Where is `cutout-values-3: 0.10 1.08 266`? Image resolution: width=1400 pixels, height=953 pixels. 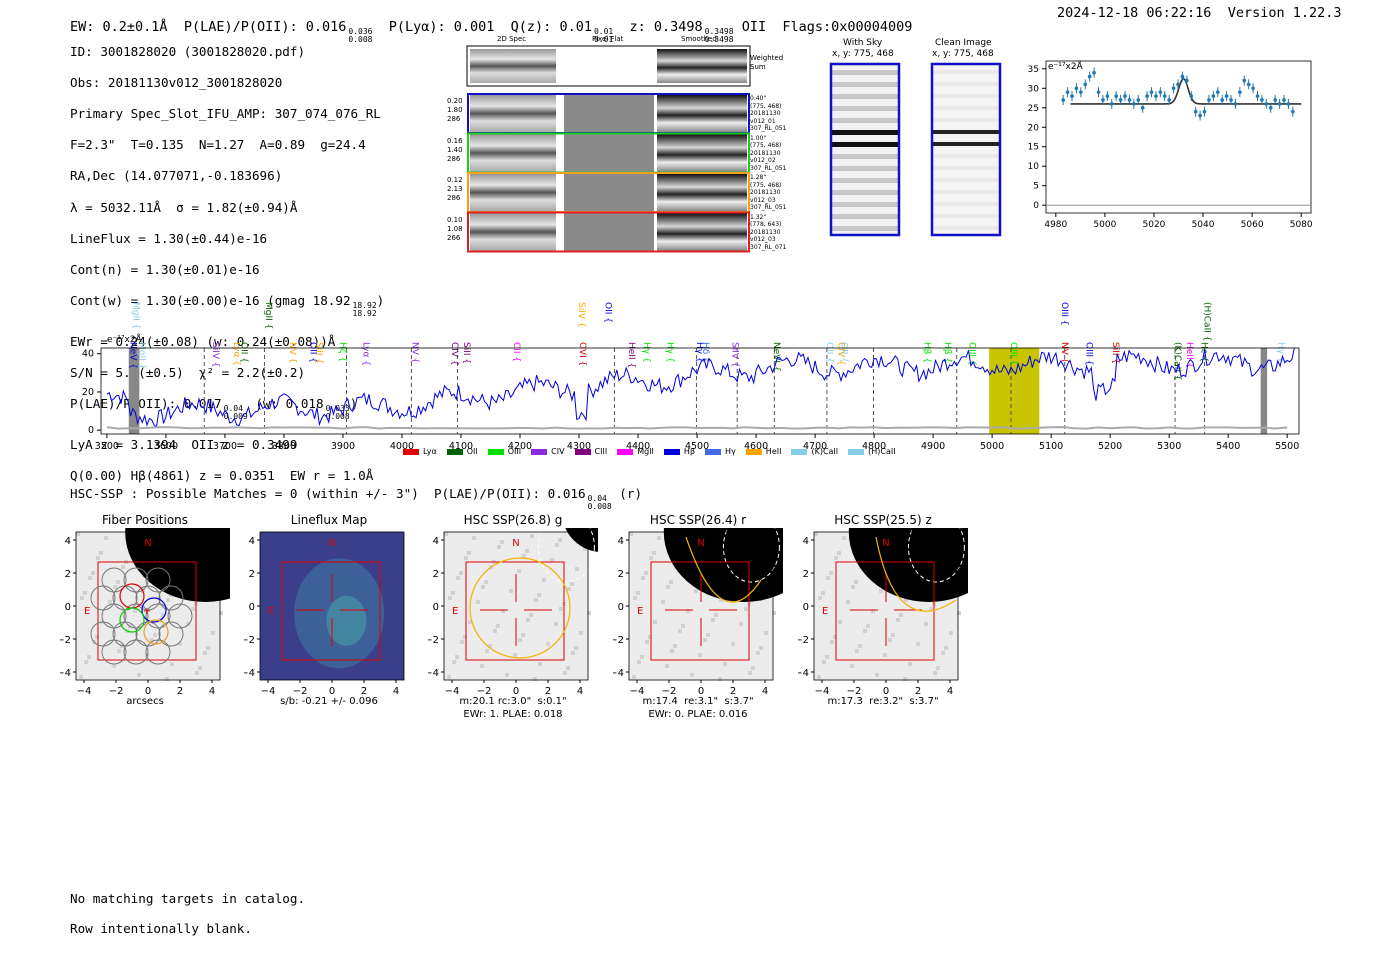
cutout-values-3: 0.10 1.08 266 is located at coordinates (455, 228).